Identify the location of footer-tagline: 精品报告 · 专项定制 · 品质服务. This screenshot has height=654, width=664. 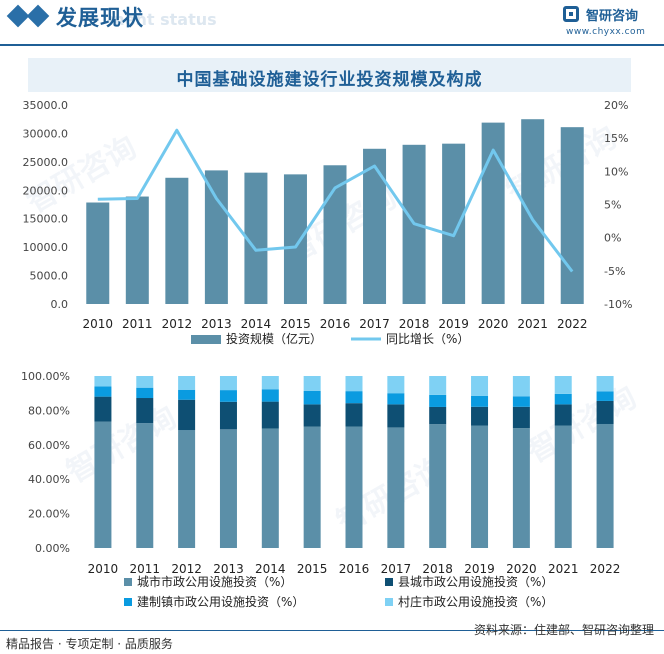
(89, 644).